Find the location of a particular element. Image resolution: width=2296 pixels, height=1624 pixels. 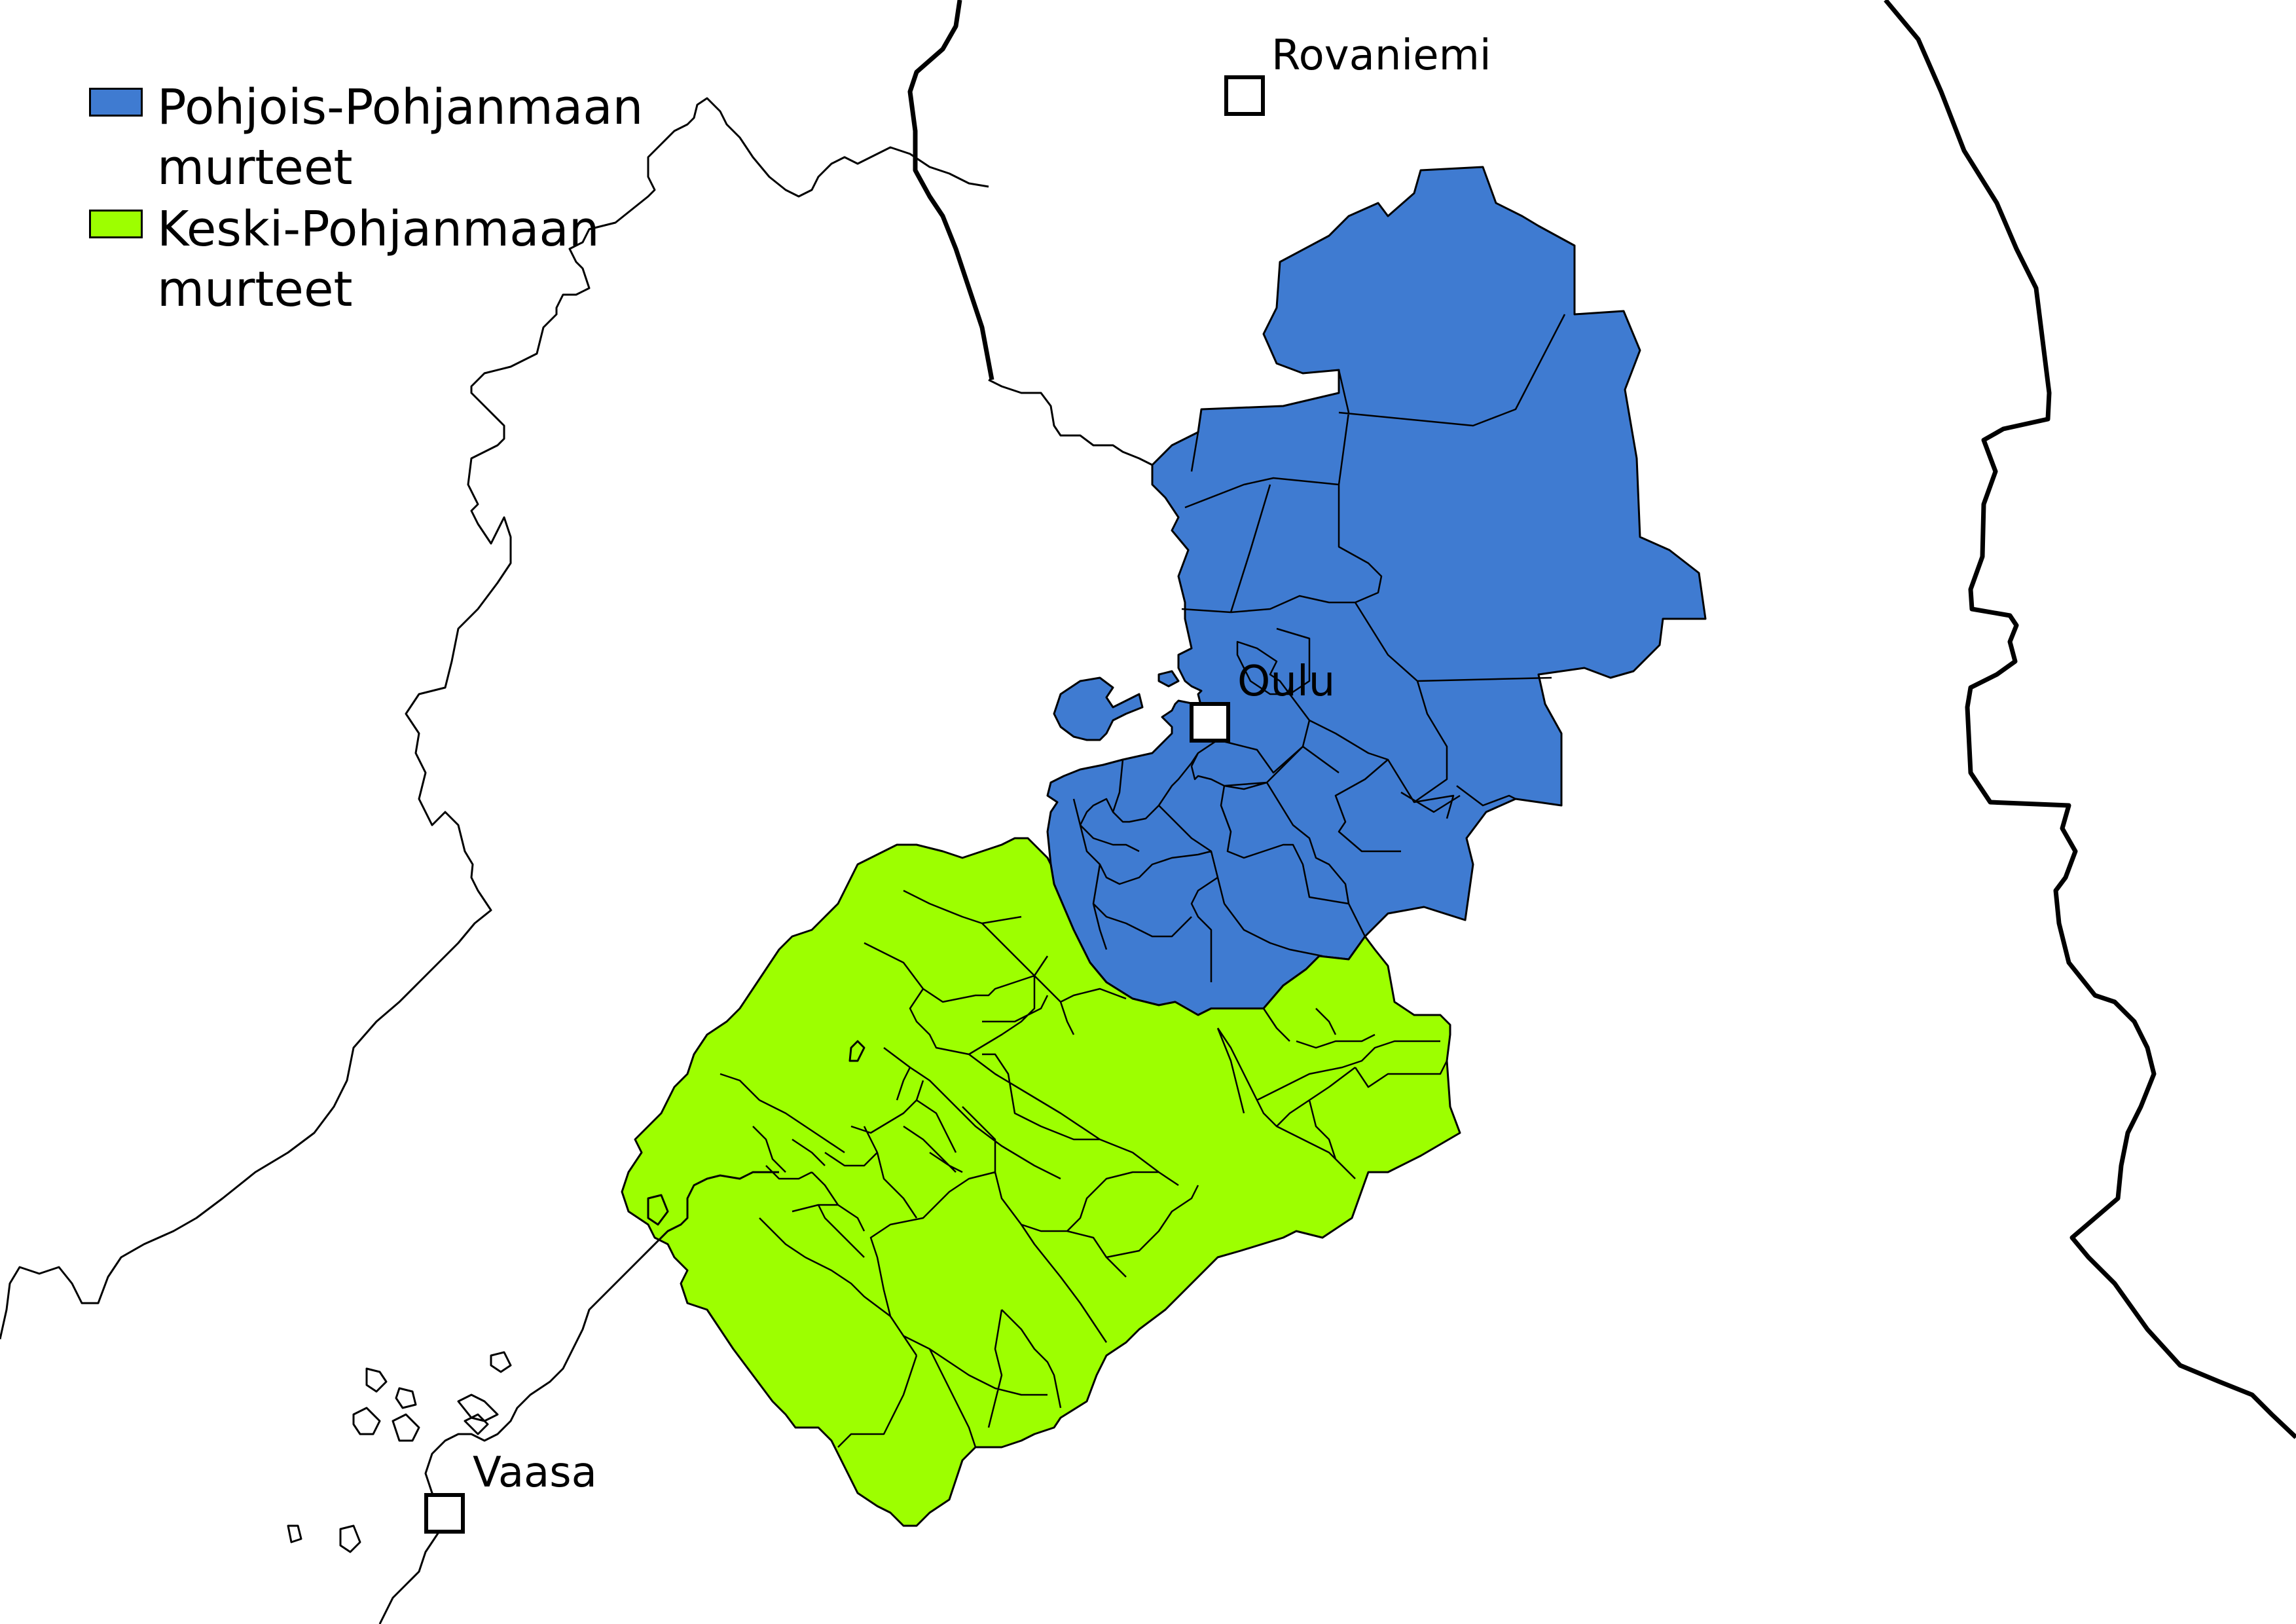

municipal-borders-south is located at coordinates (1084, 1168).